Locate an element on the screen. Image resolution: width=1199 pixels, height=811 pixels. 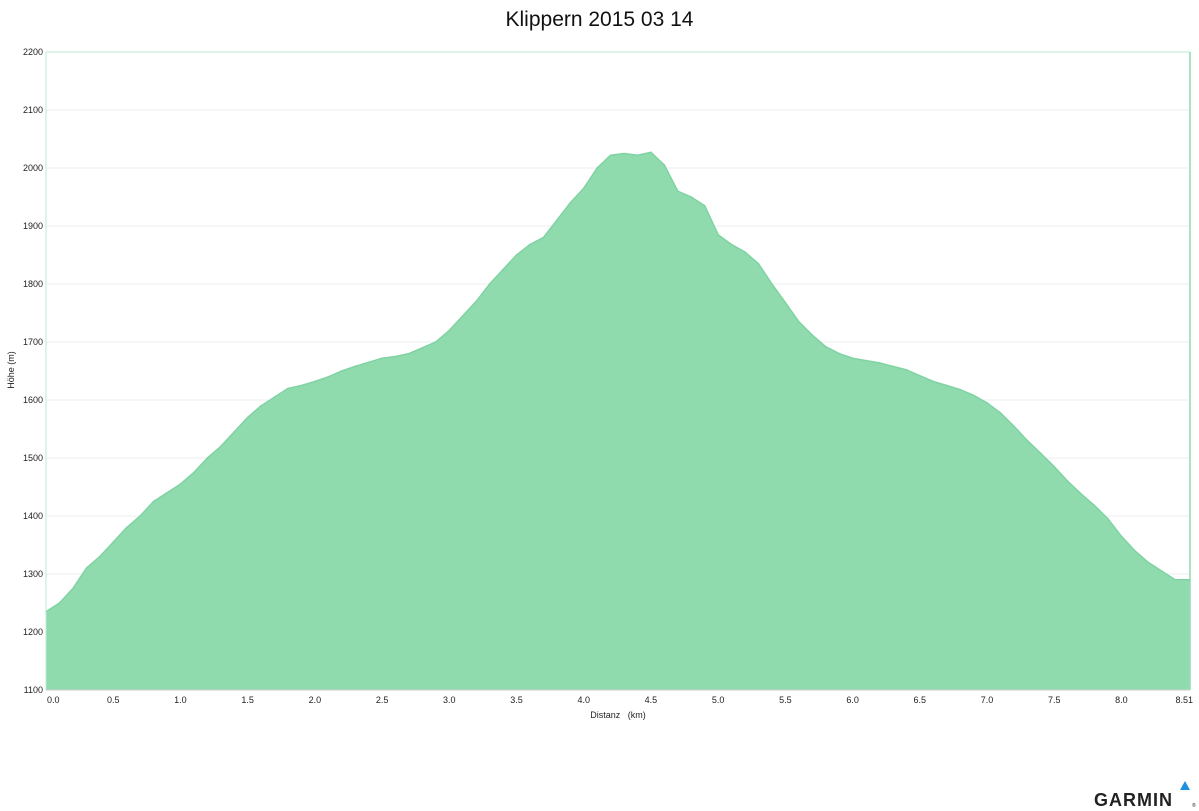
garmin-logo-triangle-icon is located at coordinates (1185, 785).